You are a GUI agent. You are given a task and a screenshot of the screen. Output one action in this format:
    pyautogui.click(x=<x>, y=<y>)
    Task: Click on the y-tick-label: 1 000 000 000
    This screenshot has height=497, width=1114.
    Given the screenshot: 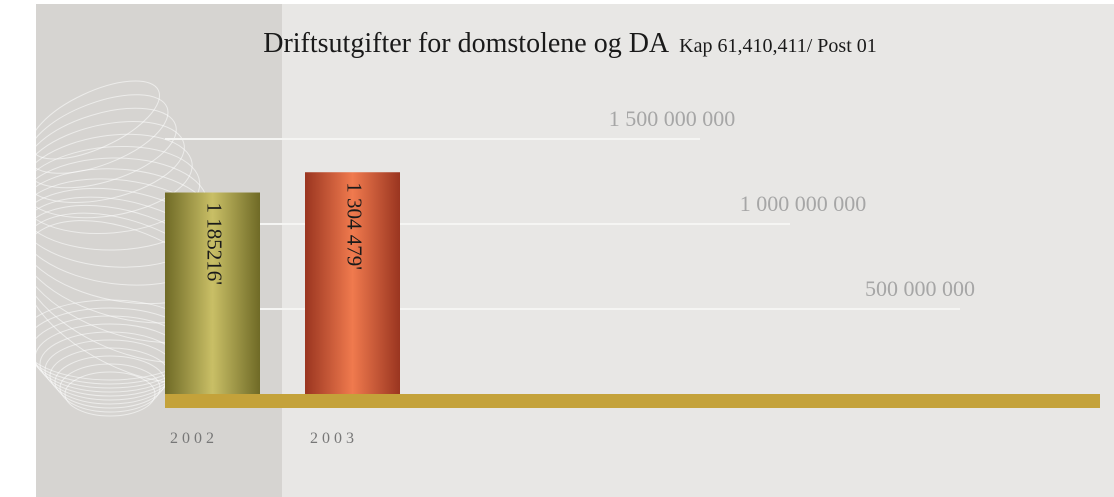 What is the action you would take?
    pyautogui.click(x=803, y=203)
    